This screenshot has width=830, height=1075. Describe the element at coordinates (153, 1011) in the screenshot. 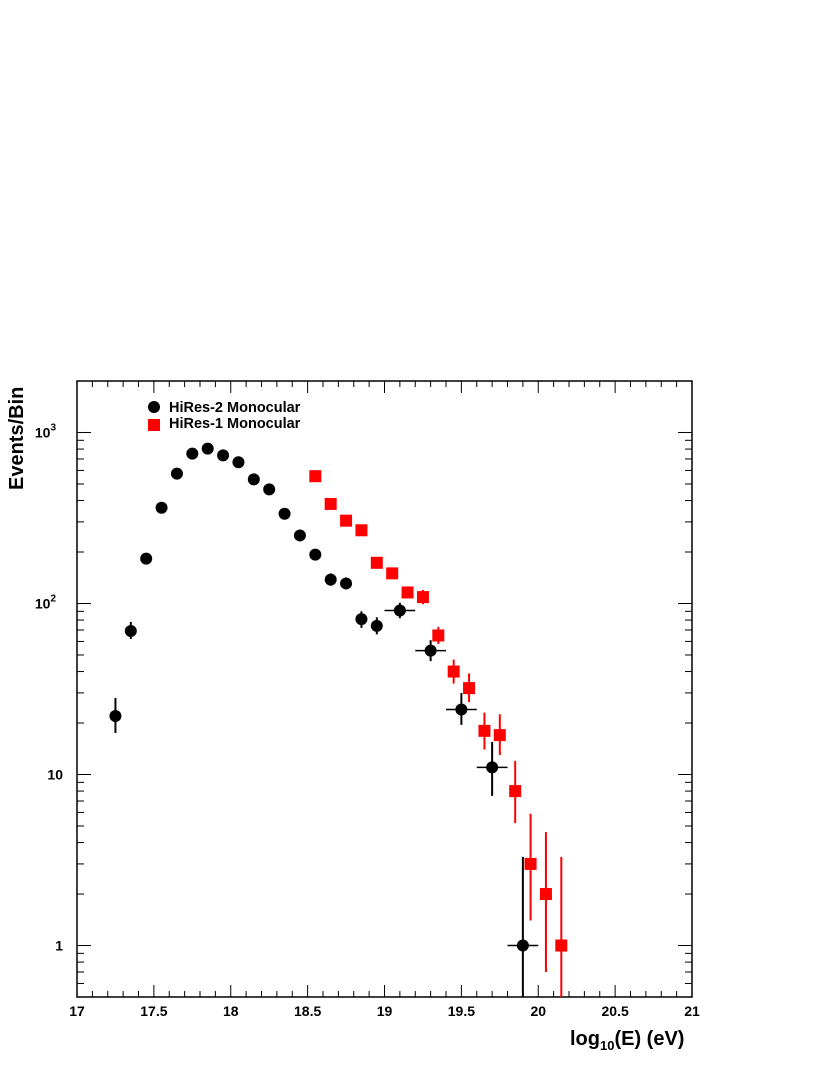

I see `x-tick-label: 17.5` at that location.